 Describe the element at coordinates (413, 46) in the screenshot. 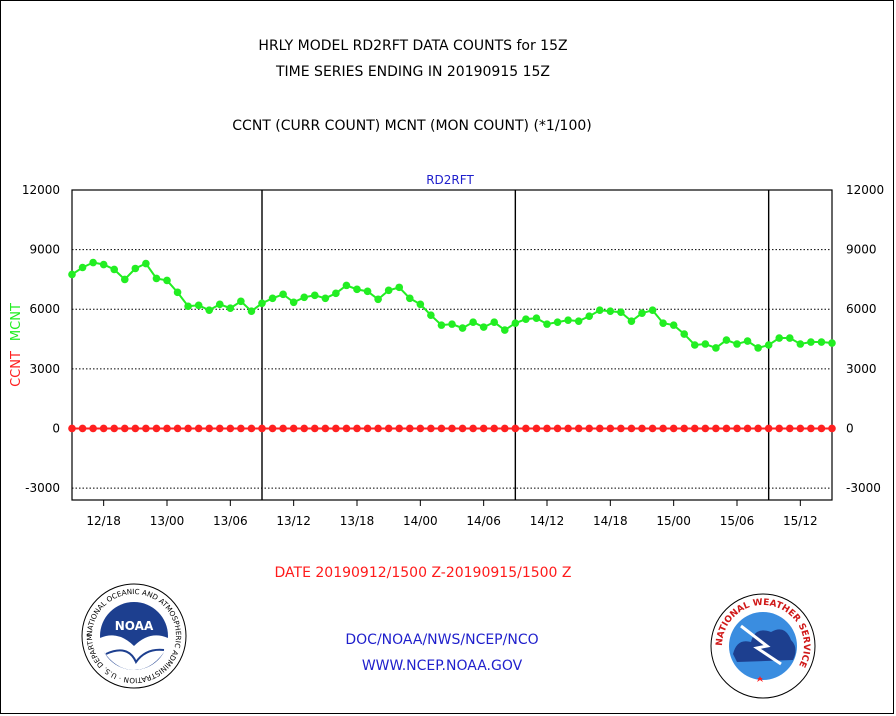

I see `chart-title-line1: HRLY MODEL RD2RFT DATA COUNTS for 15Z` at that location.